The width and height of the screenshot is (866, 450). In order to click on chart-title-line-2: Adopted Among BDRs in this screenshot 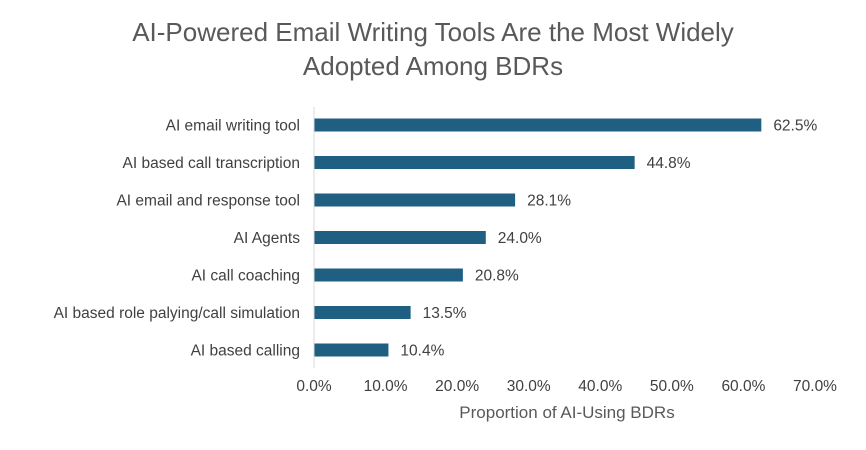, I will do `click(433, 66)`.